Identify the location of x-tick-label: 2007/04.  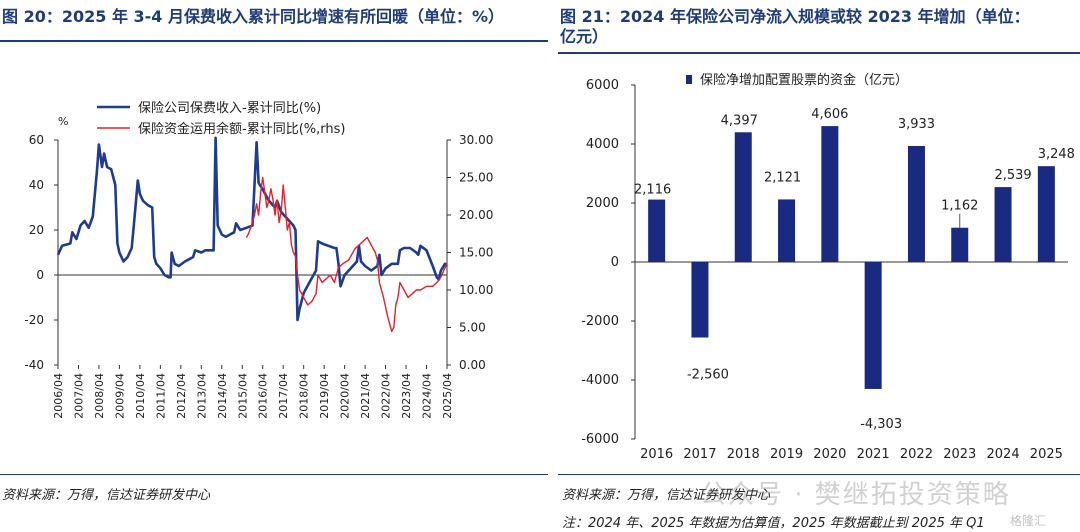
(78, 396).